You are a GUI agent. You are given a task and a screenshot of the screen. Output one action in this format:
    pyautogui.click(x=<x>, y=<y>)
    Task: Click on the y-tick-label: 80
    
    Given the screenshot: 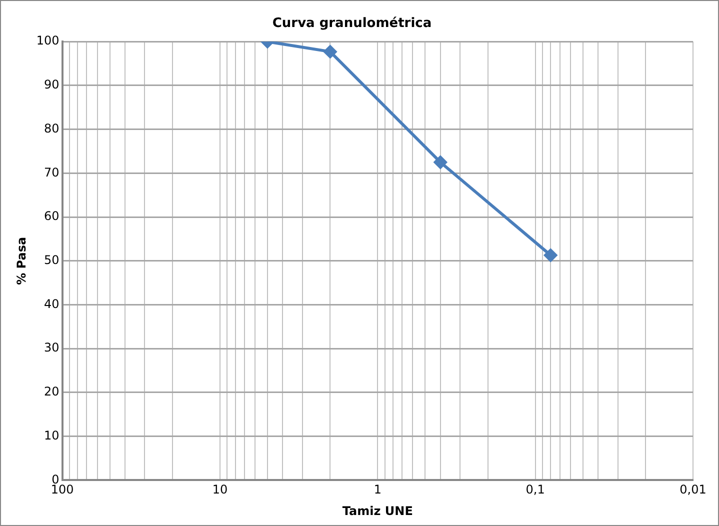 What is the action you would take?
    pyautogui.click(x=52, y=128)
    